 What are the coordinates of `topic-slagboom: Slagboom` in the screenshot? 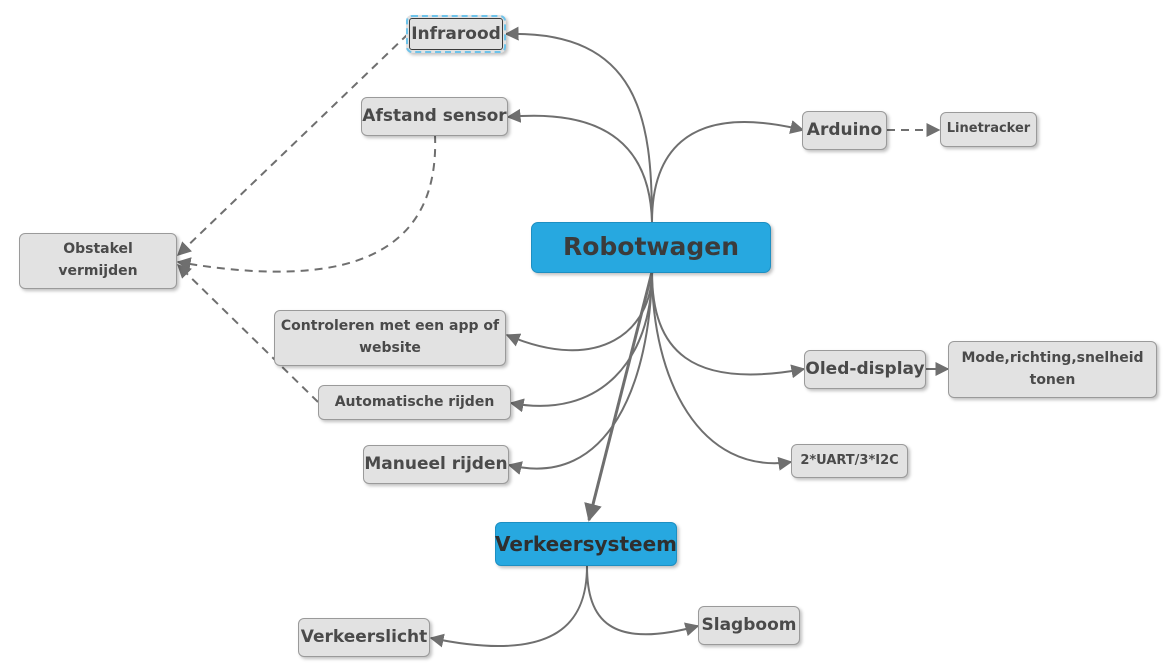 It's located at (749, 625).